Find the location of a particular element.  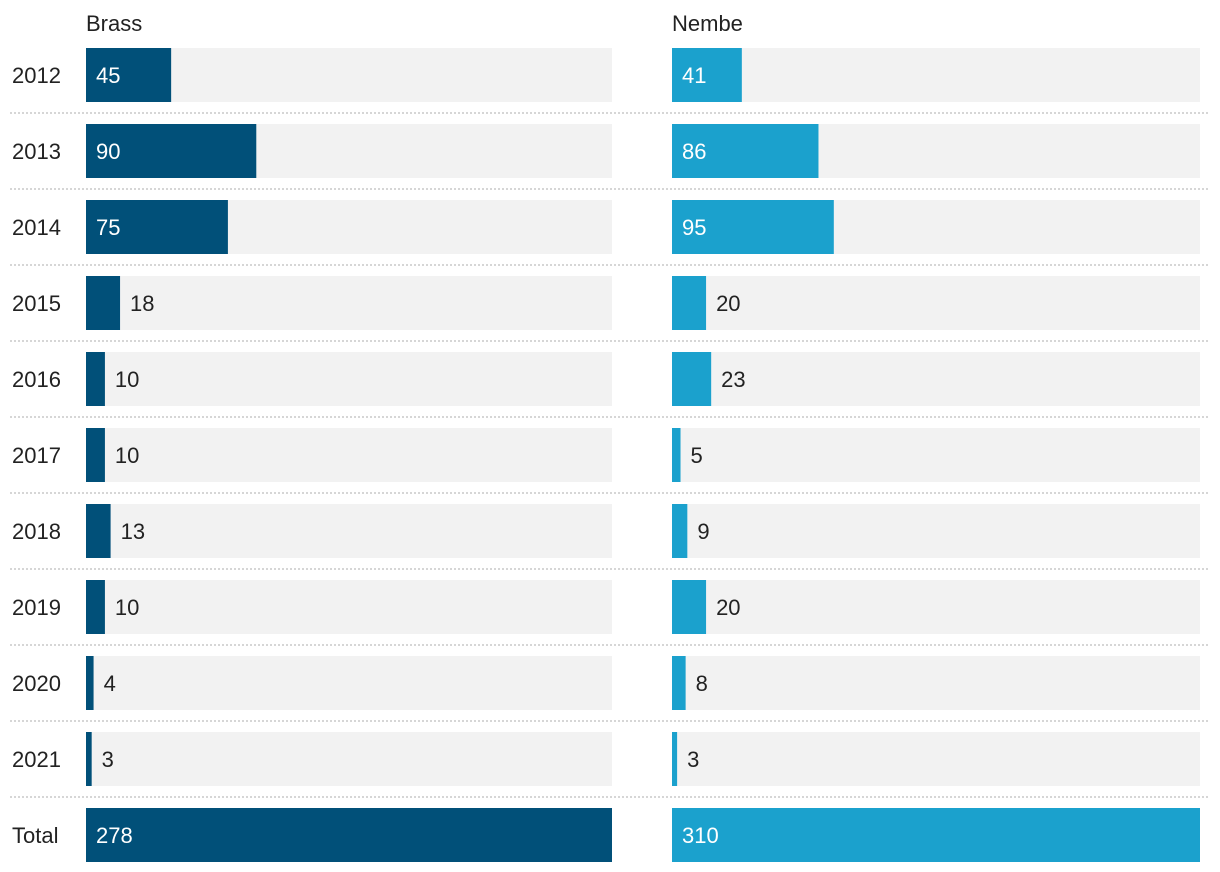

bar-track-brass-2017 is located at coordinates (349, 455).